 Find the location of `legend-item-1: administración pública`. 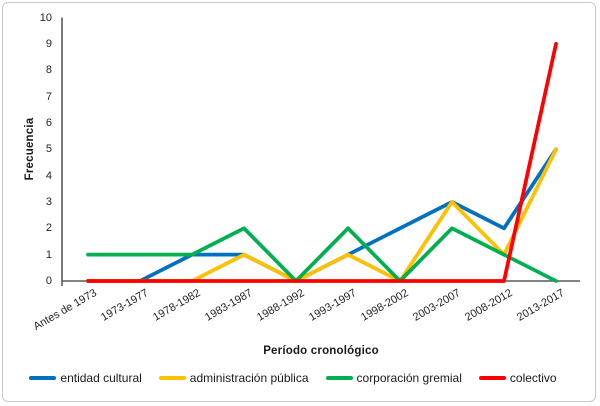

legend-item-1: administración pública is located at coordinates (233, 378).